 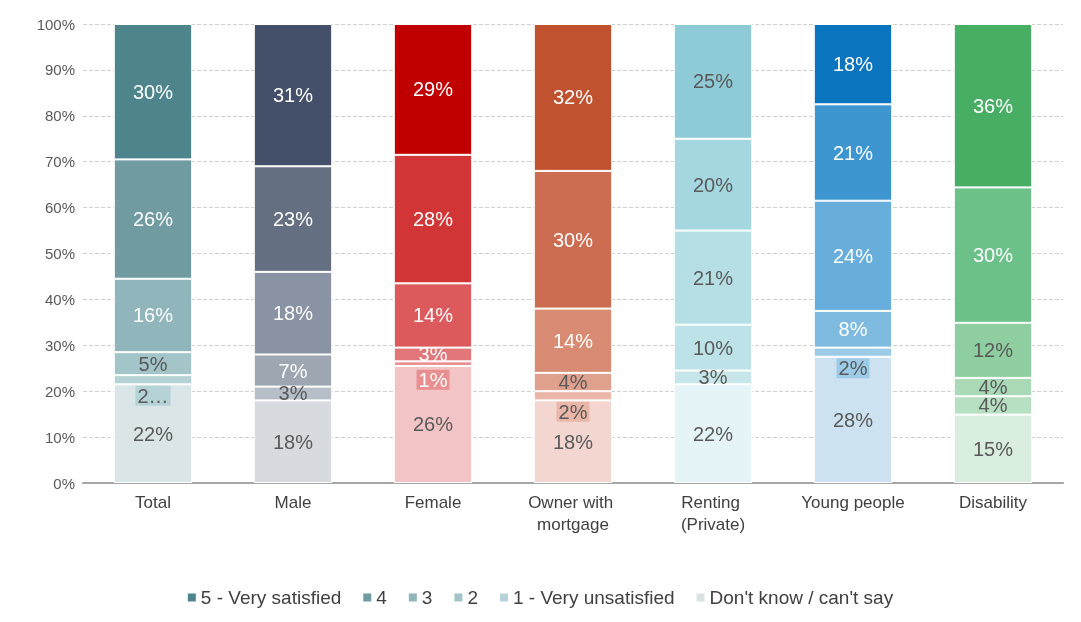 I want to click on data-label: 23%, so click(x=293, y=219).